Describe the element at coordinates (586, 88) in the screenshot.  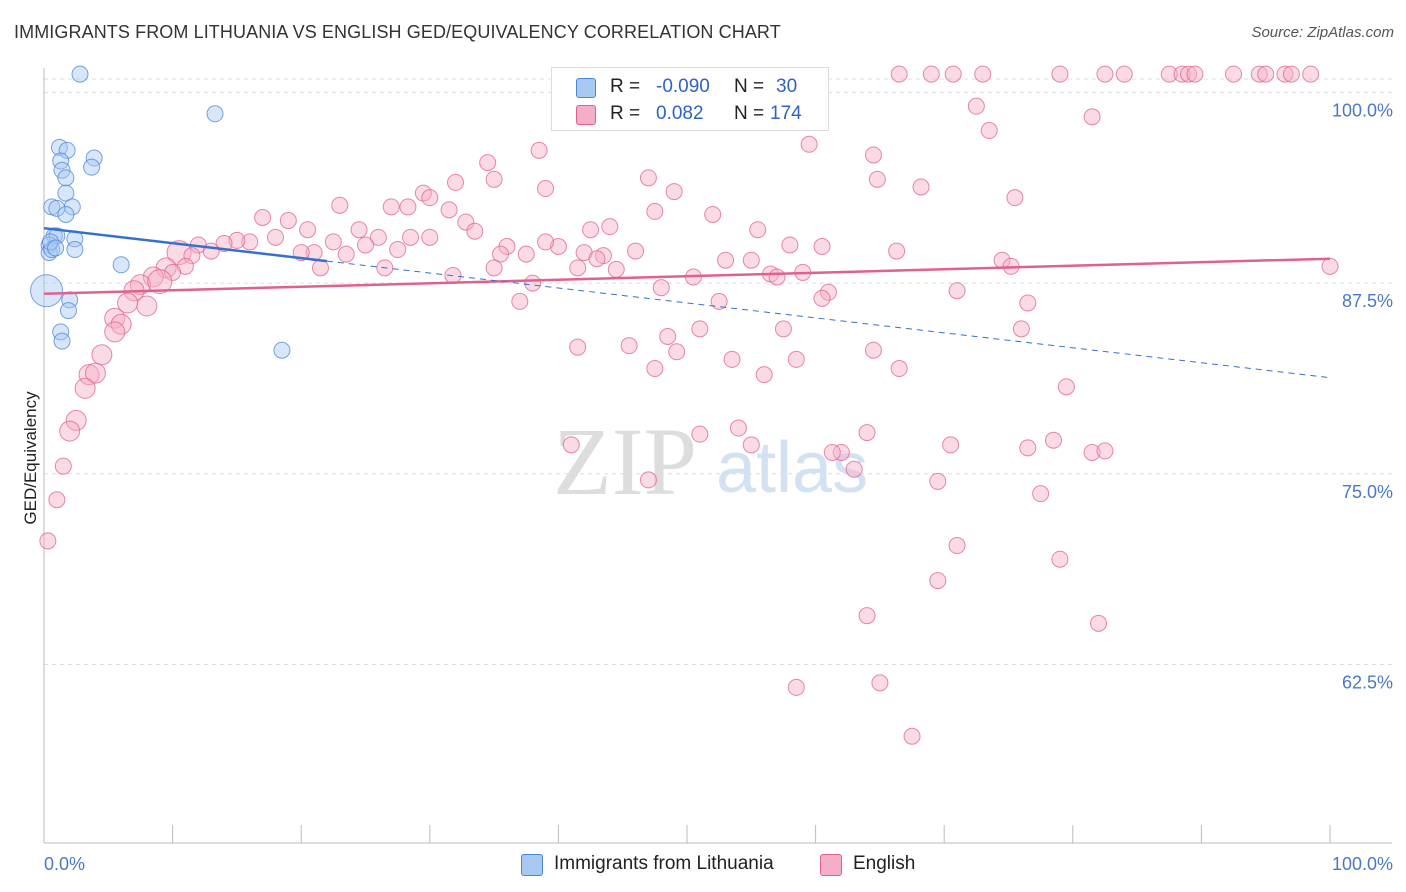
I see `stats-swatch-blue` at that location.